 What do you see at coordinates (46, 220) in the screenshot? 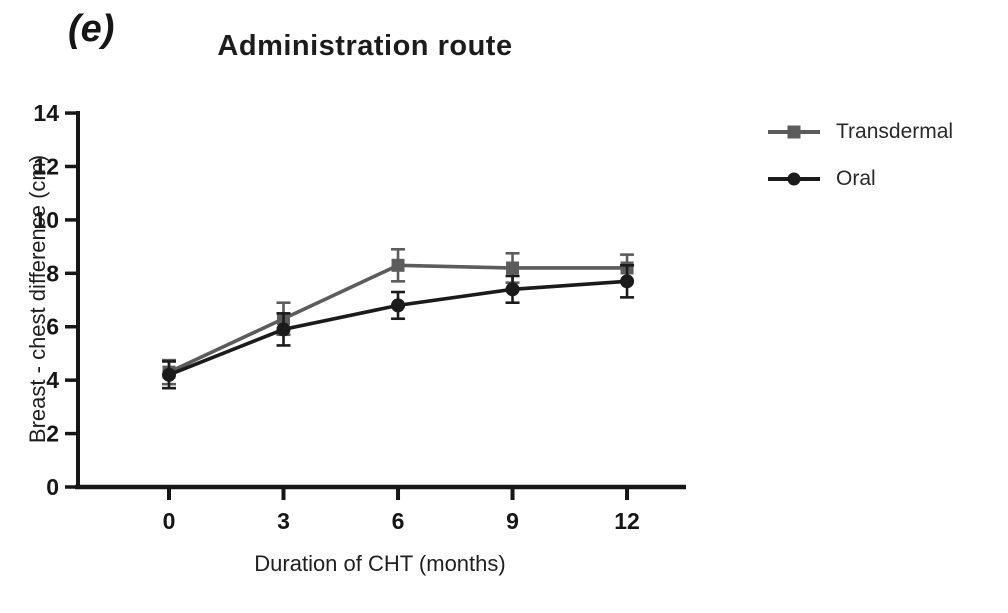
I see `y-tick-label: 10` at bounding box center [46, 220].